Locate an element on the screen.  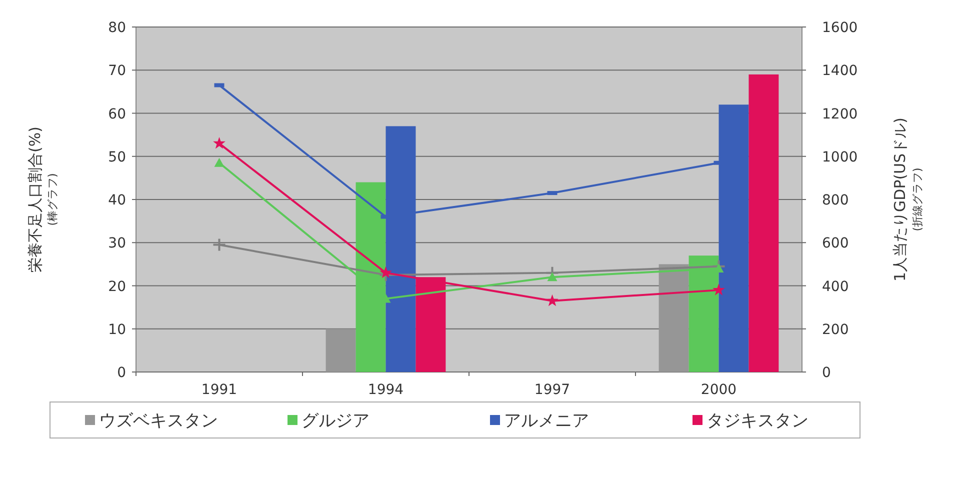
x-tick-label: 2000 is located at coordinates (718, 390).